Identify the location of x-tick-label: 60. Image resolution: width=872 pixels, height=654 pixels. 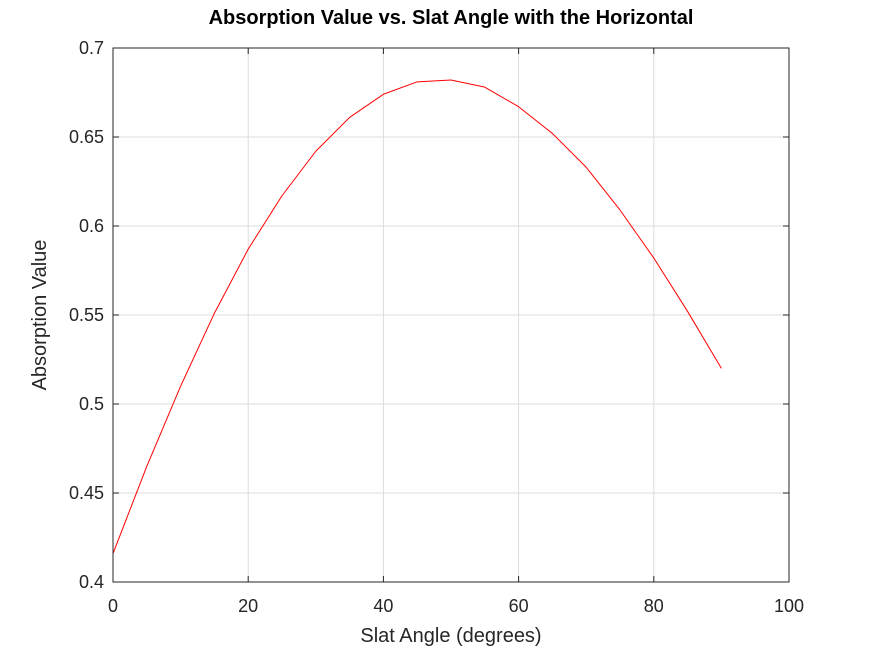
(519, 606).